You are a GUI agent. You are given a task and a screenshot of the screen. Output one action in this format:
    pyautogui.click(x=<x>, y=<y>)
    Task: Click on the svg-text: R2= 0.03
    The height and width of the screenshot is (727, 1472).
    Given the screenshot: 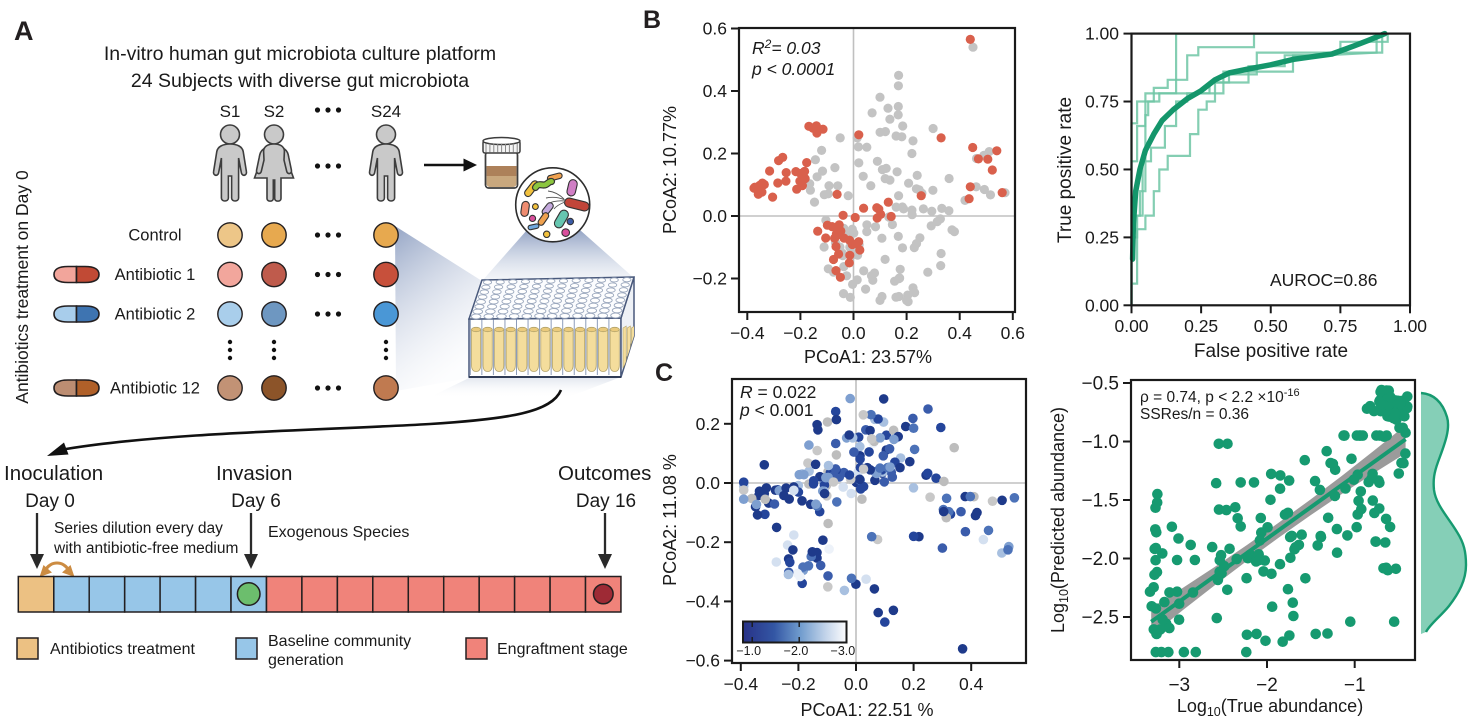 What is the action you would take?
    pyautogui.click(x=786, y=47)
    